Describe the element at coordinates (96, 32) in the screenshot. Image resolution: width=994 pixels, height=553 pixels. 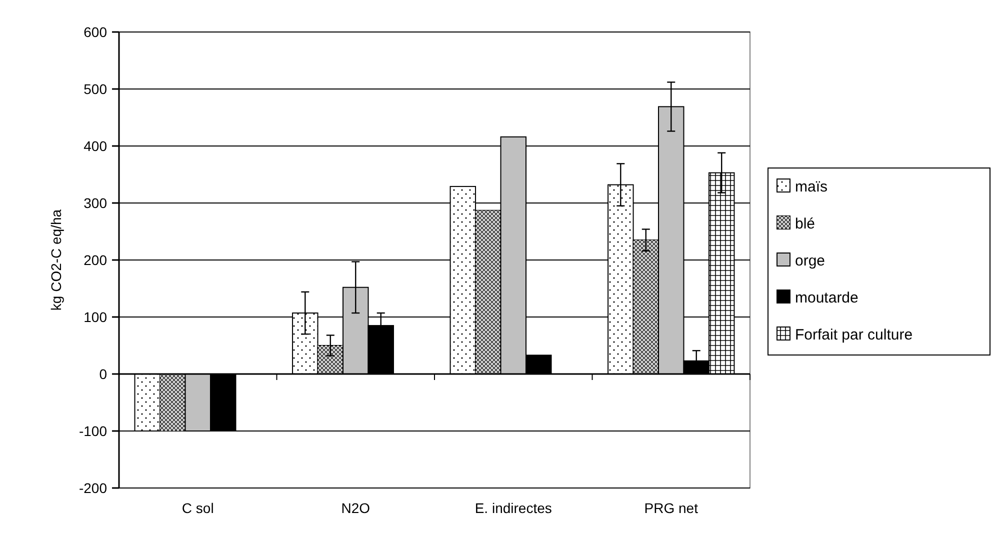
I see `y-tick-label: 600` at that location.